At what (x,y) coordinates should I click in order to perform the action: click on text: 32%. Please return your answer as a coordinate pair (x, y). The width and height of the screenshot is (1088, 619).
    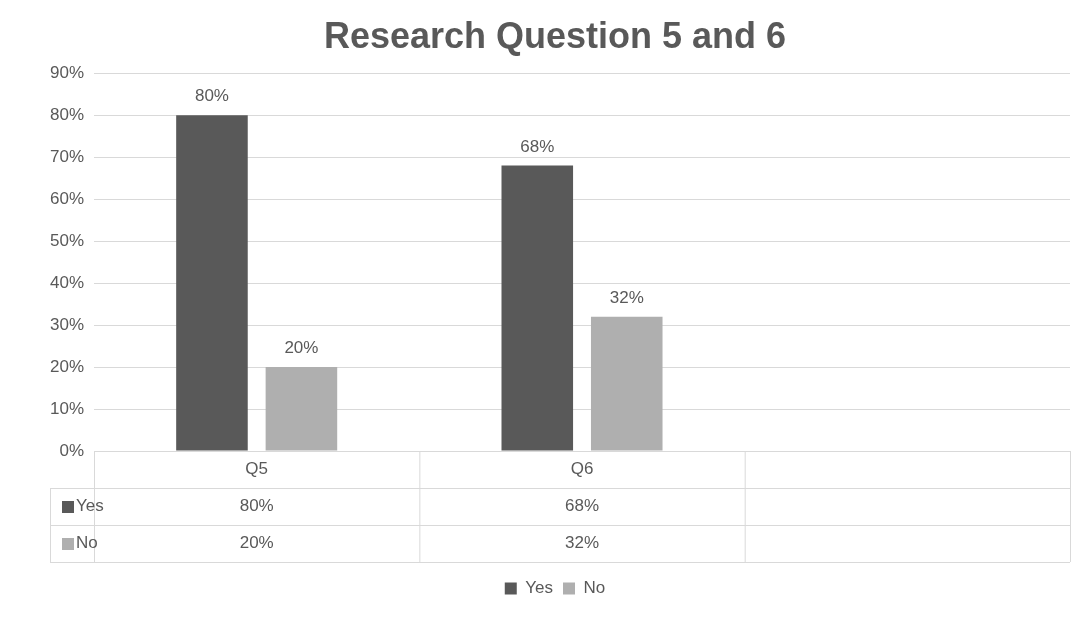
    Looking at the image, I should click on (626, 297).